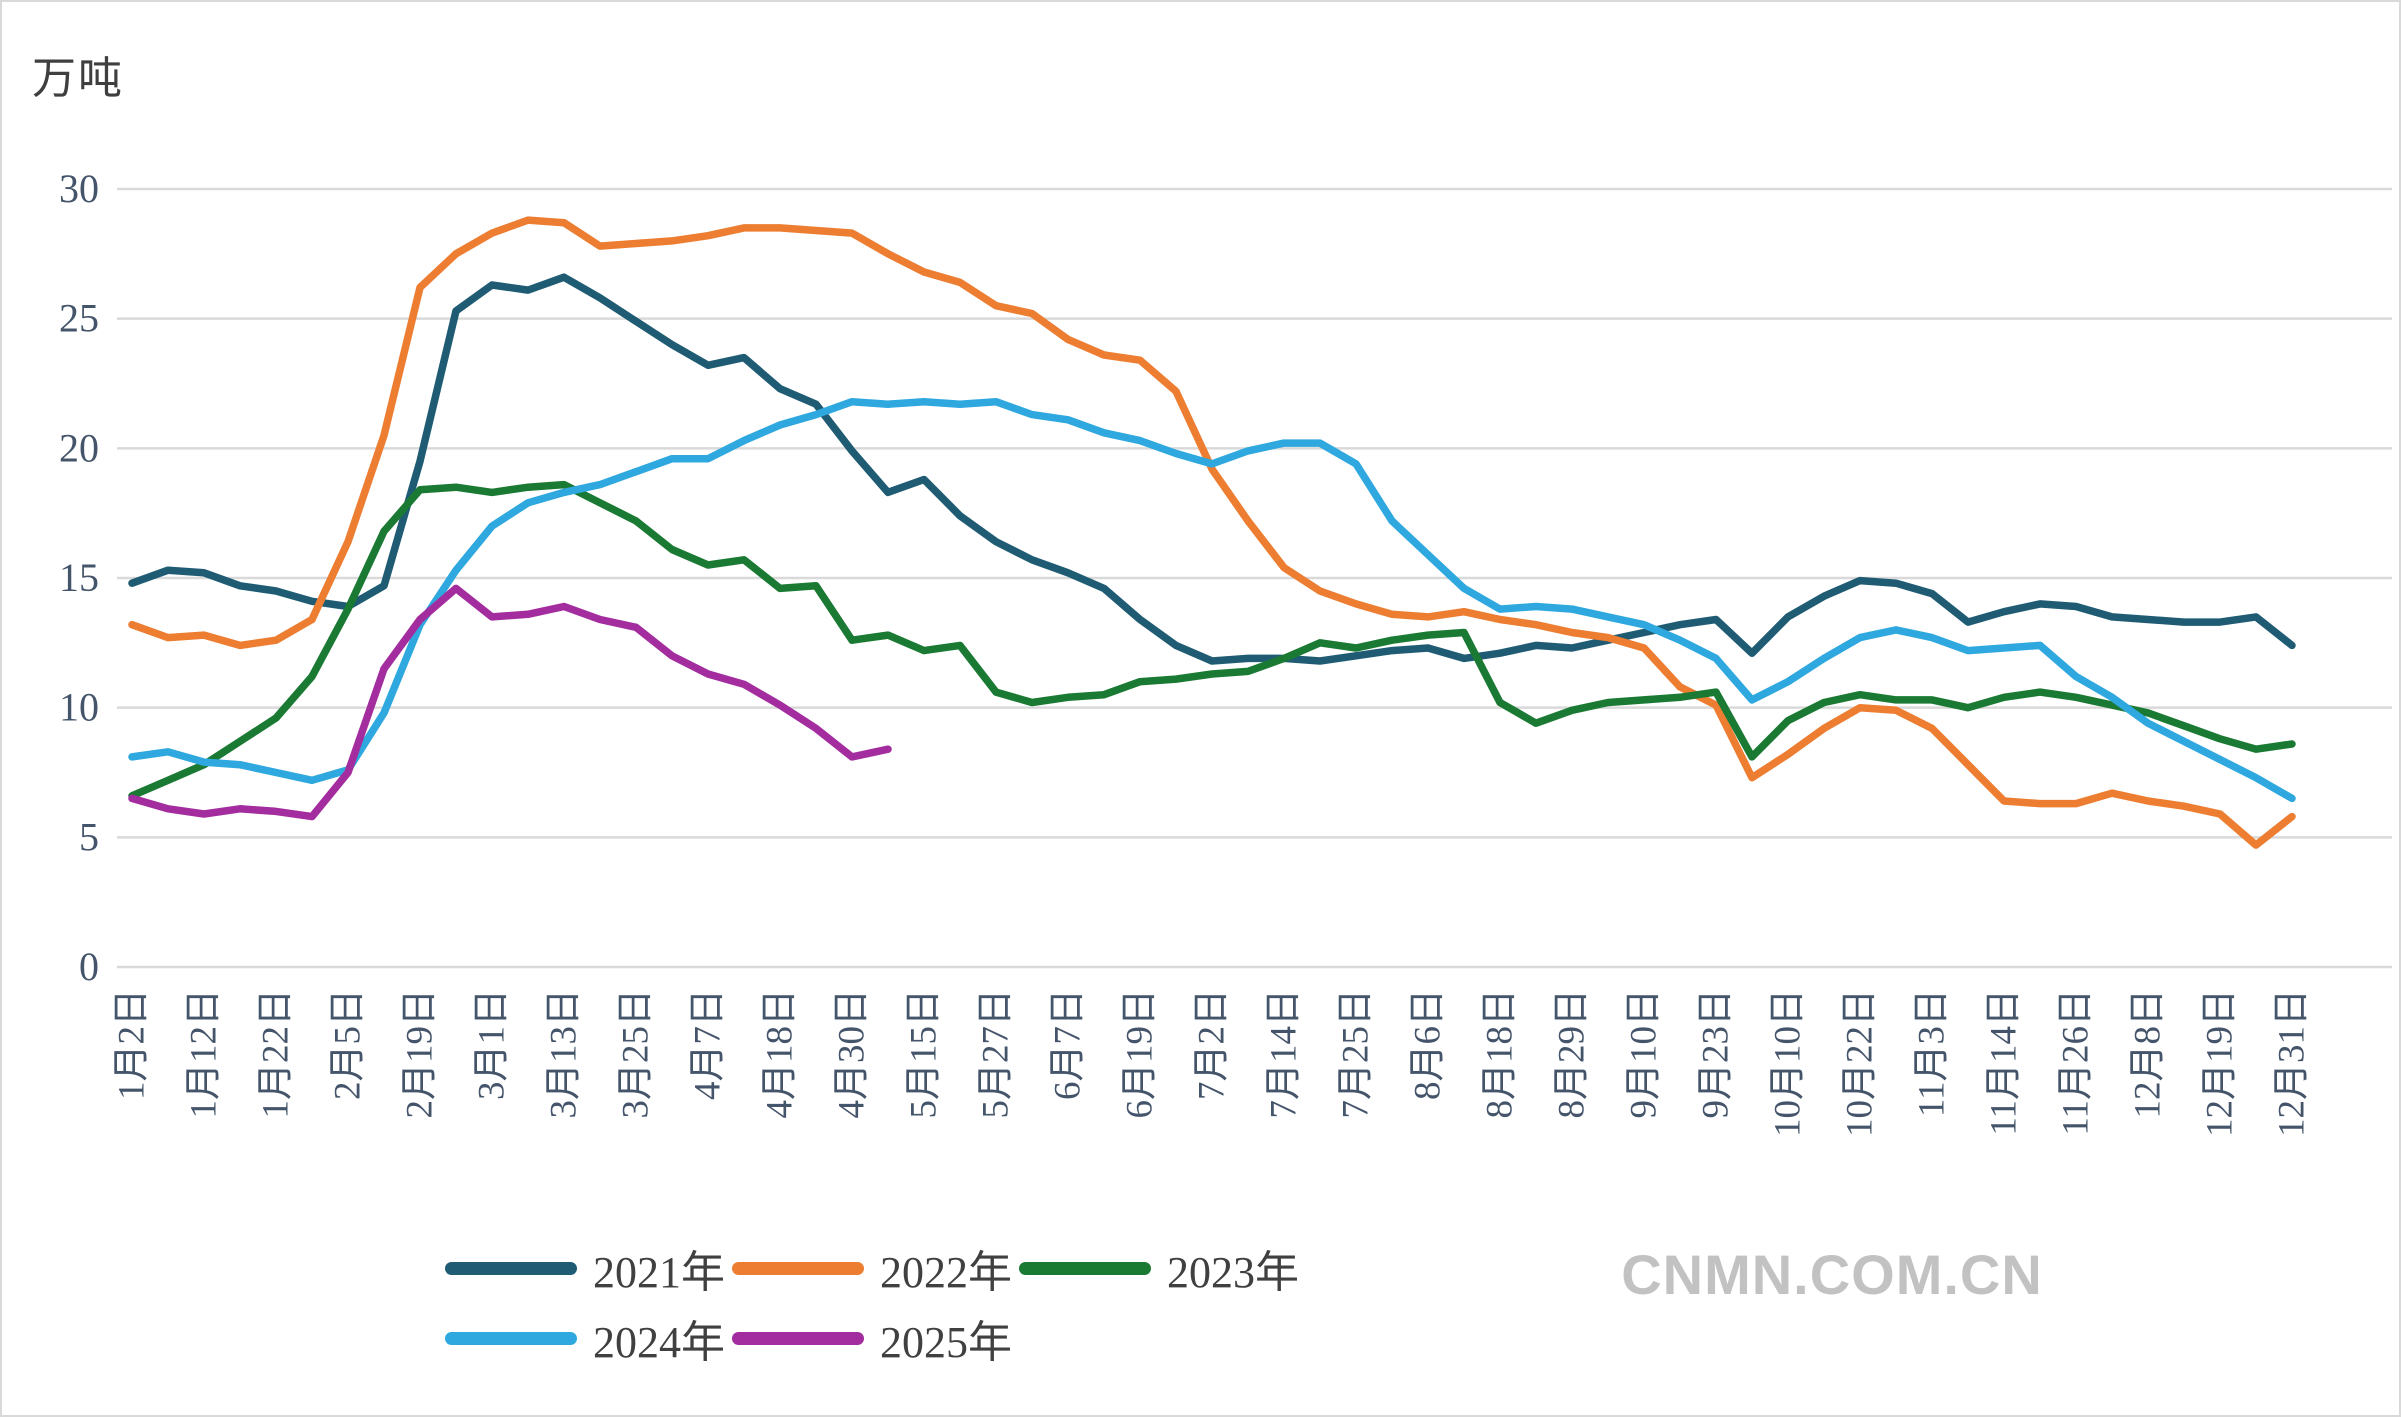 This screenshot has height=1417, width=2401. I want to click on x-tick-label-6: 3月13日, so click(564, 1054).